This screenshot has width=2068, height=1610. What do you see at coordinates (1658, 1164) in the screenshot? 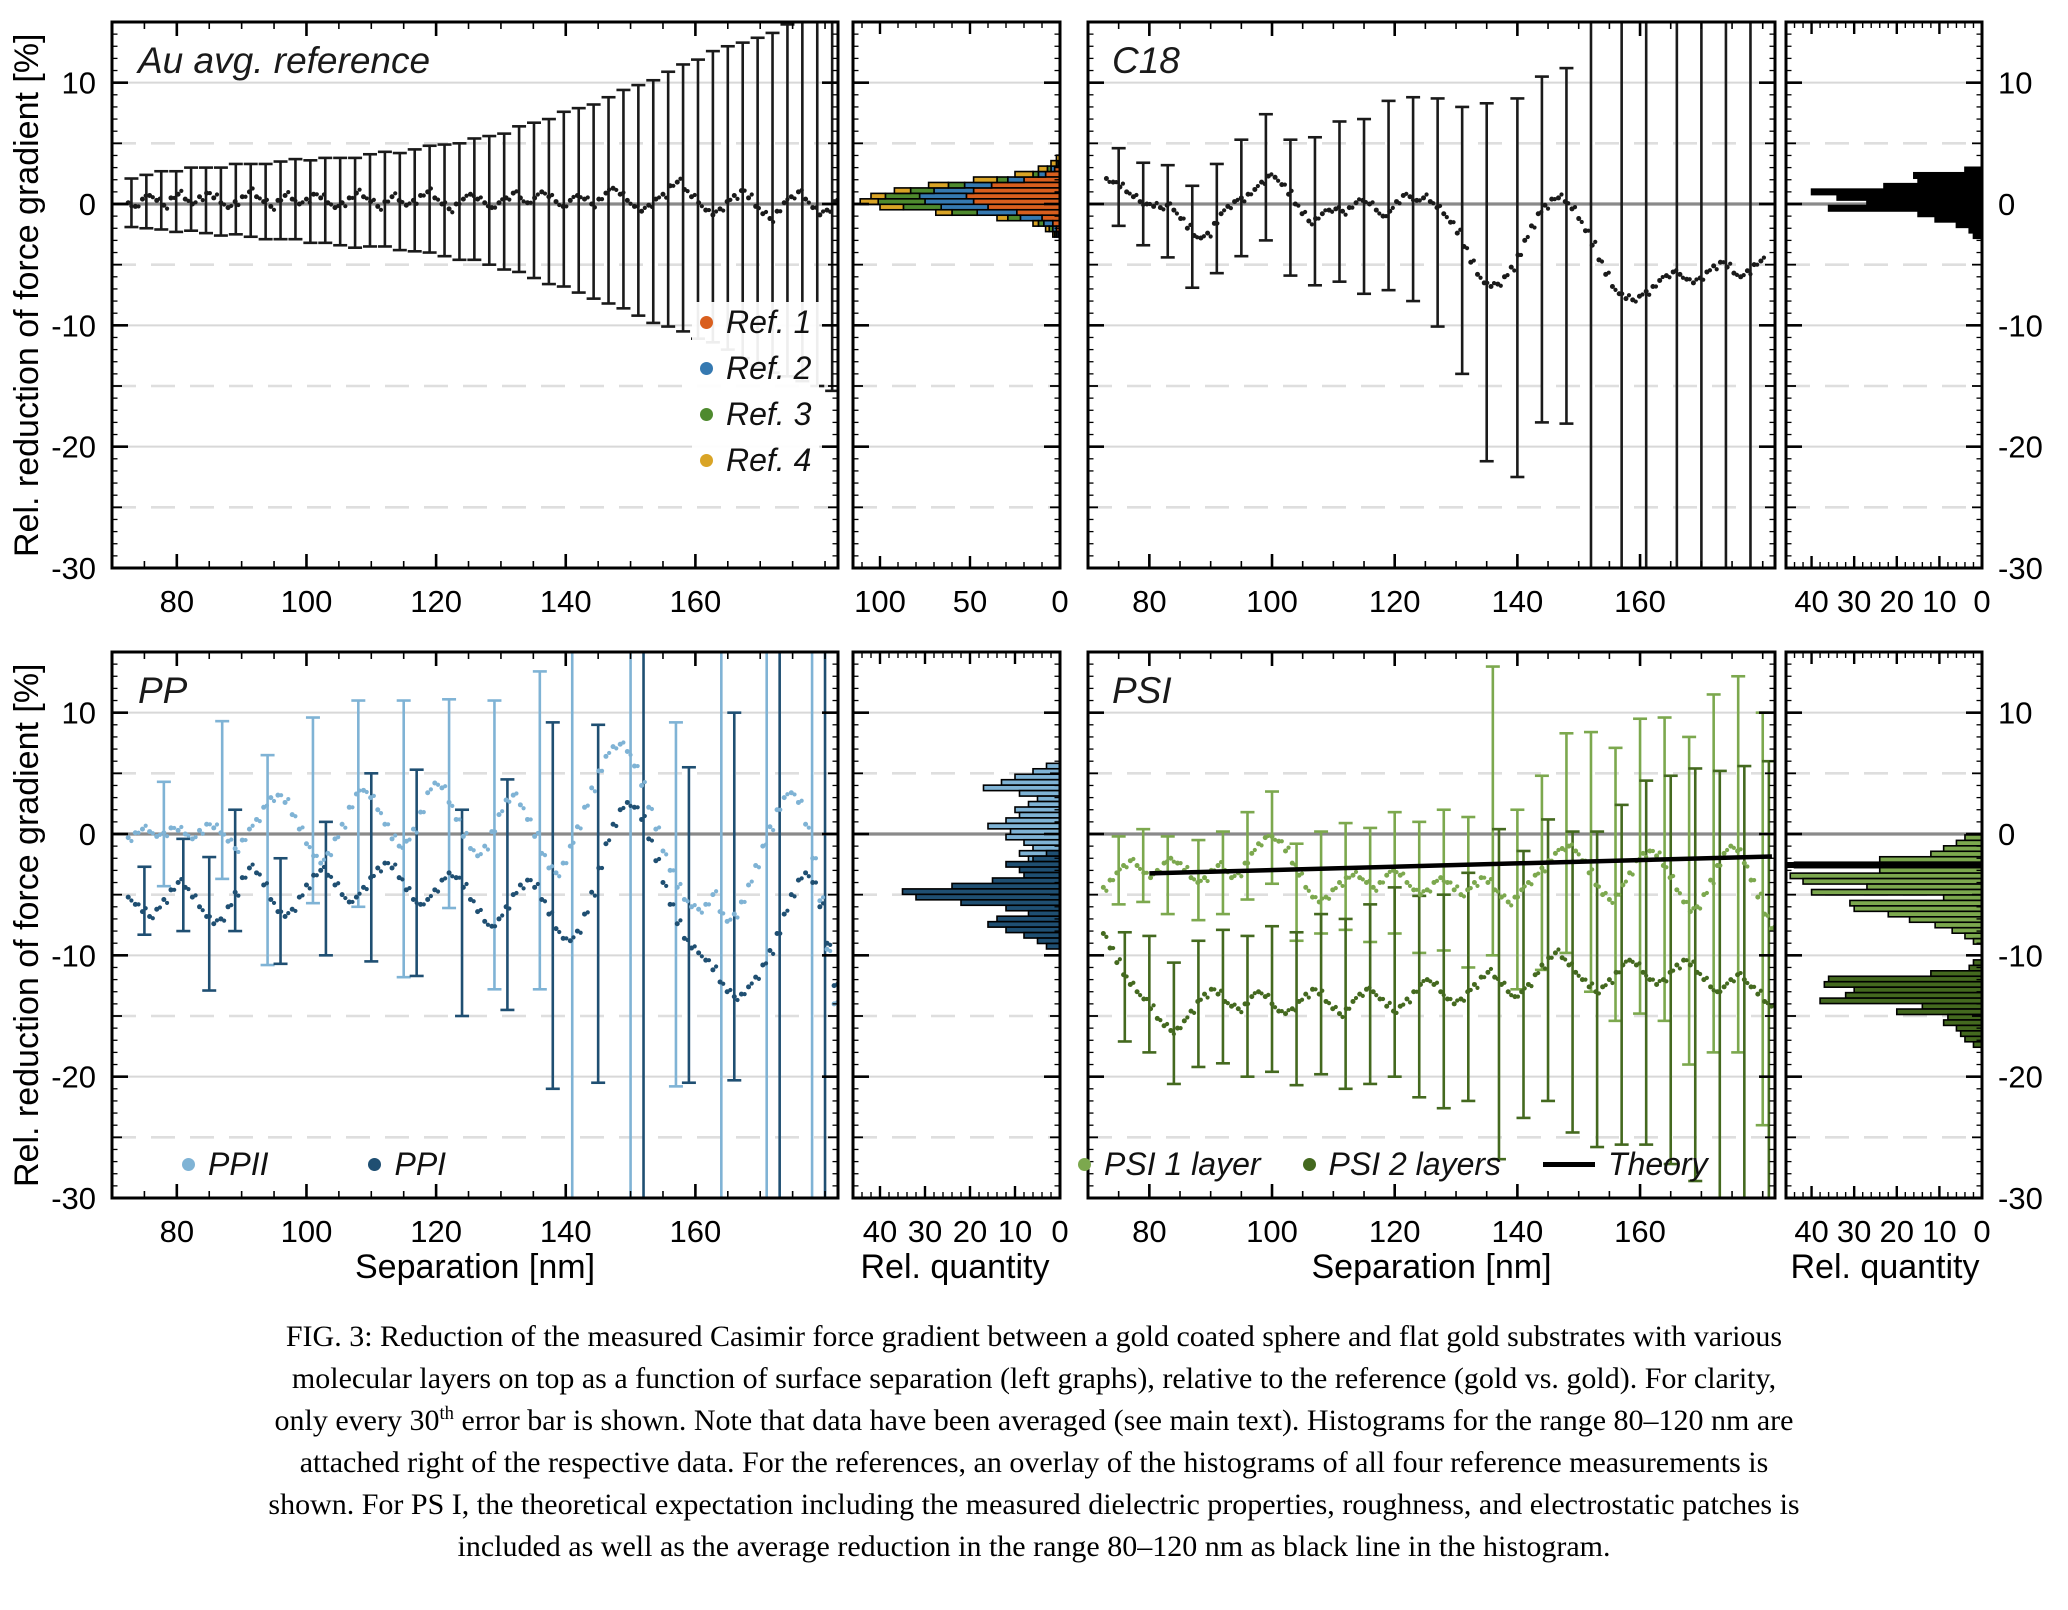
I see `legend-label: Theory` at bounding box center [1658, 1164].